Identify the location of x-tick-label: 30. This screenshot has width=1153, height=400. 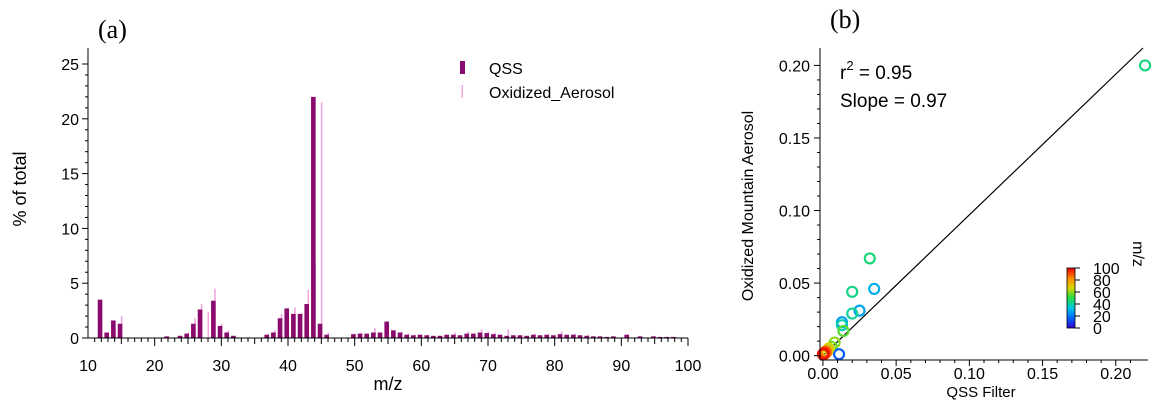
(221, 366).